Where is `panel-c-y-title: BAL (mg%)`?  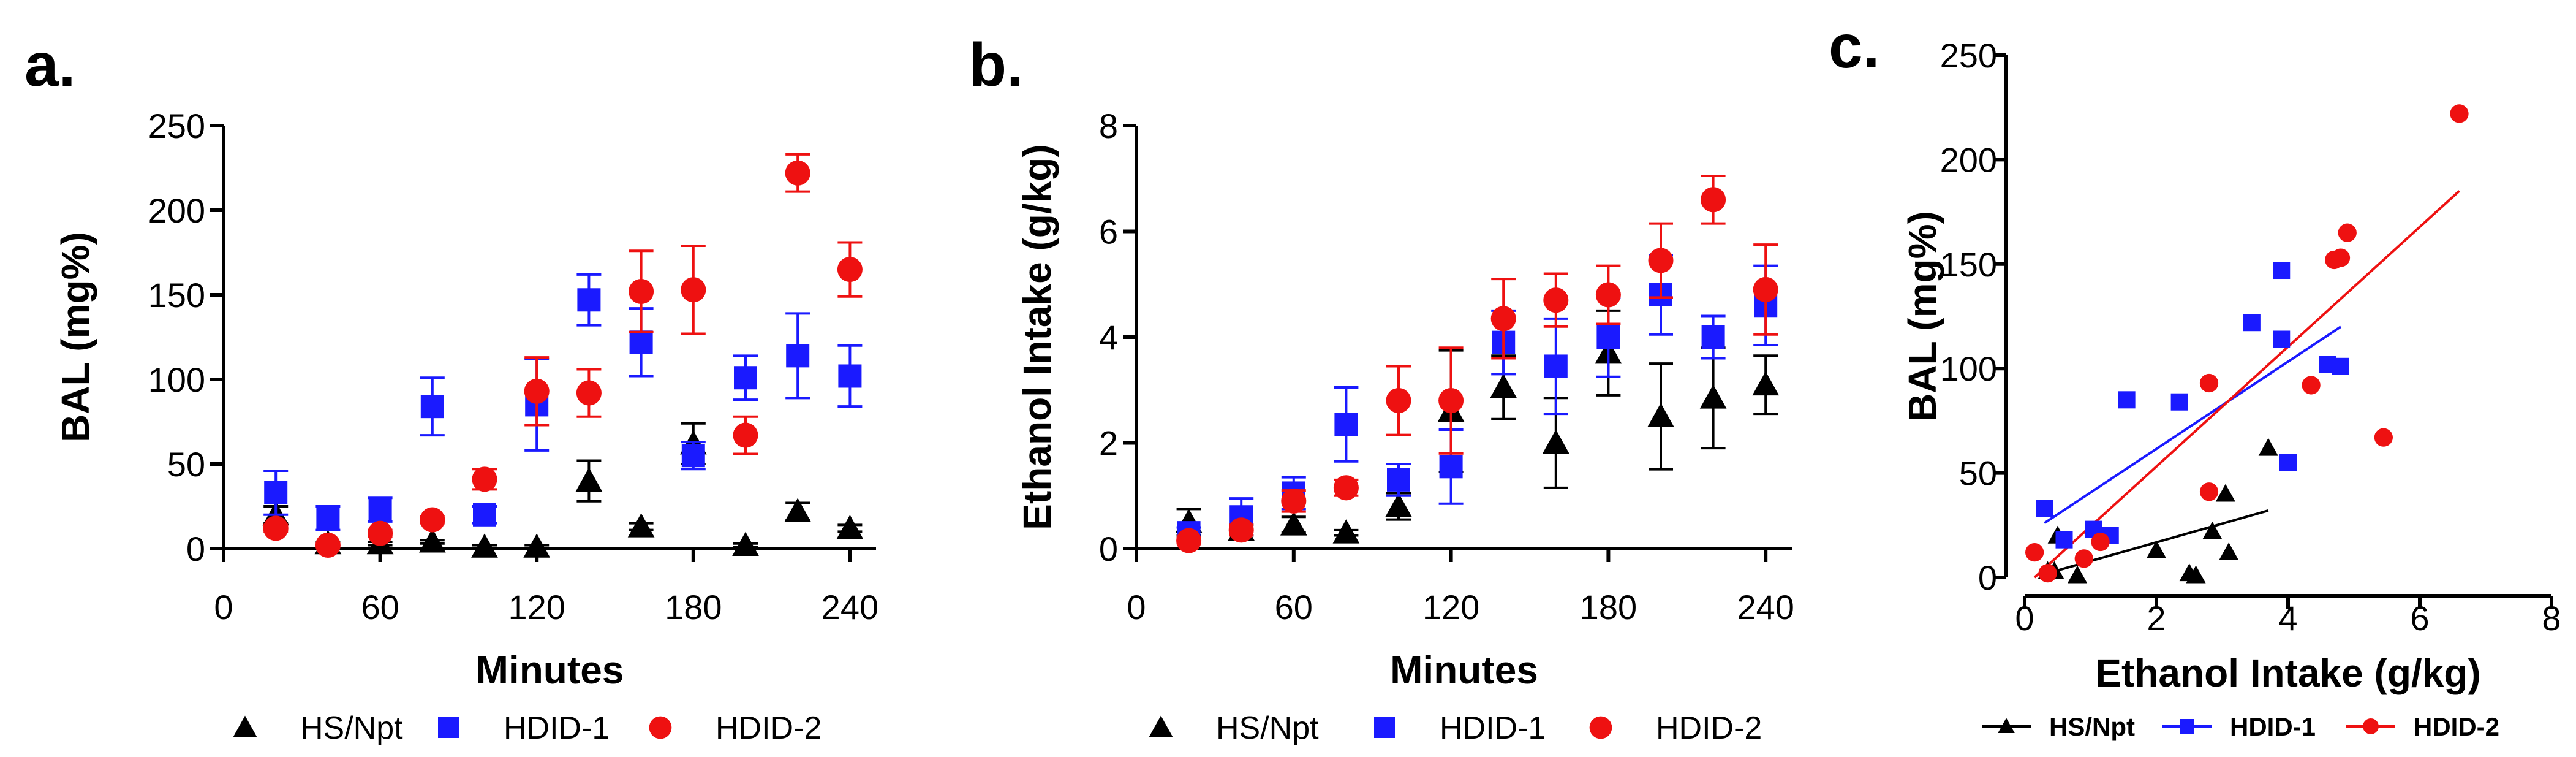
panel-c-y-title: BAL (mg%) is located at coordinates (1922, 316).